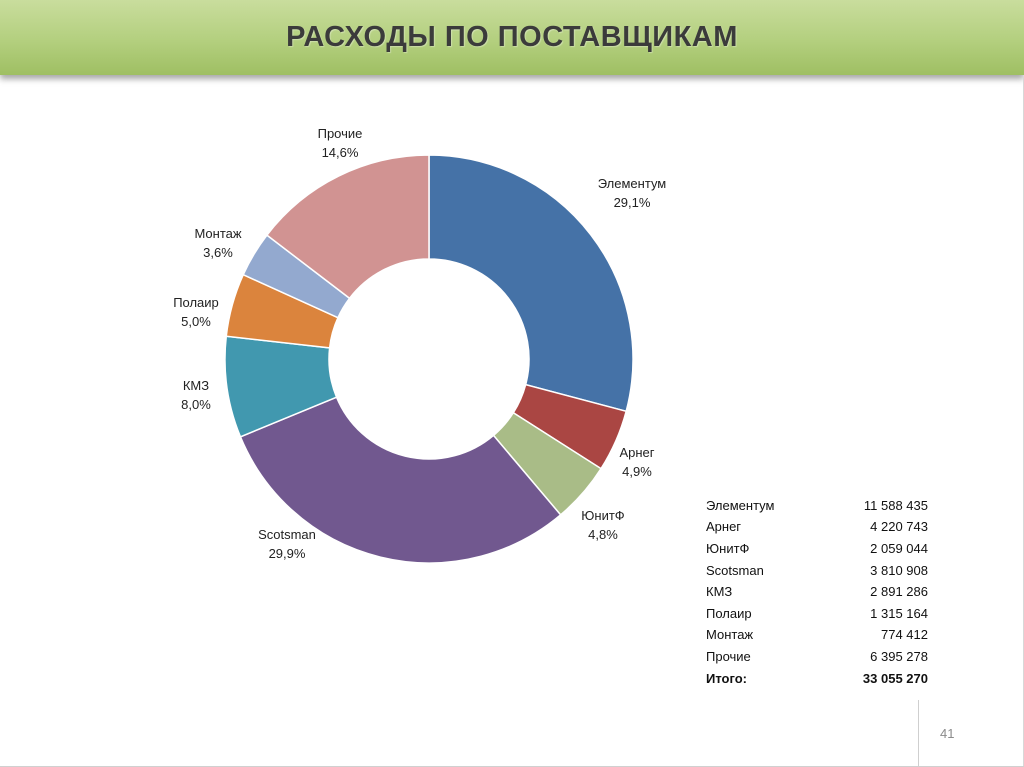  Describe the element at coordinates (726, 678) in the screenshot. I see `table-total-name: Итого:` at that location.